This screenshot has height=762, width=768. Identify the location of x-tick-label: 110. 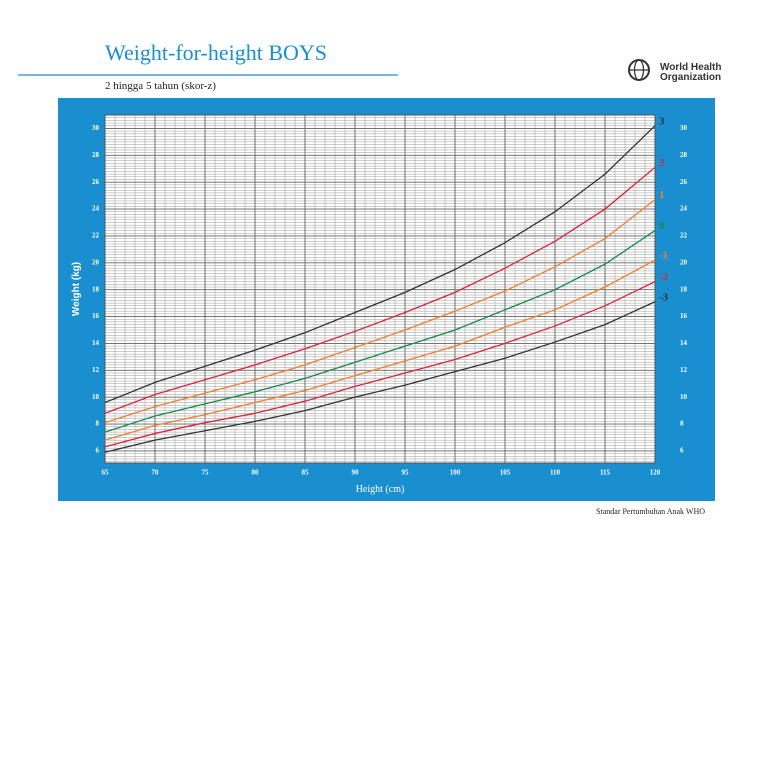
(555, 473).